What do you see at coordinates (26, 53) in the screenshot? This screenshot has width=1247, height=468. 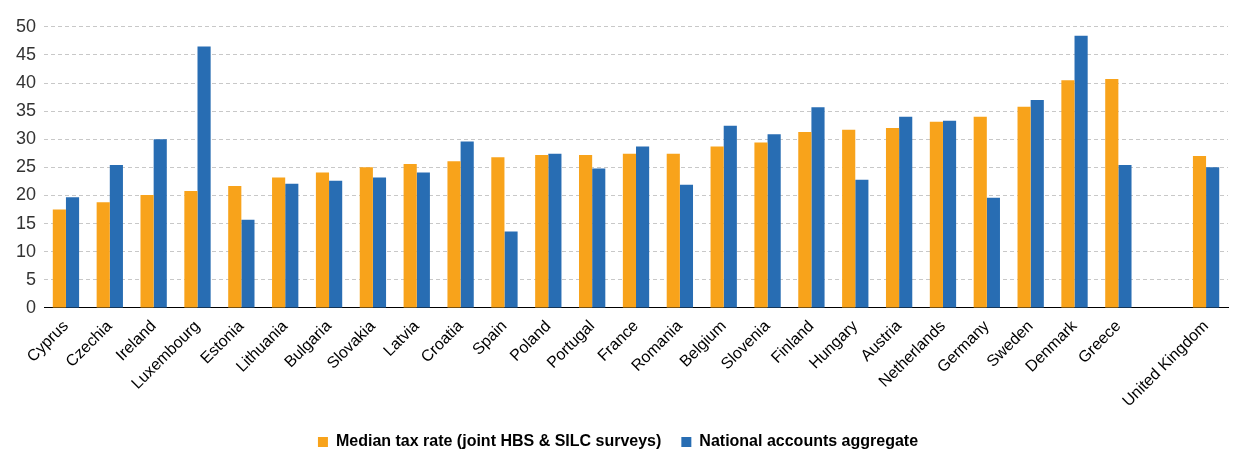 I see `y-tick-label: 45` at bounding box center [26, 53].